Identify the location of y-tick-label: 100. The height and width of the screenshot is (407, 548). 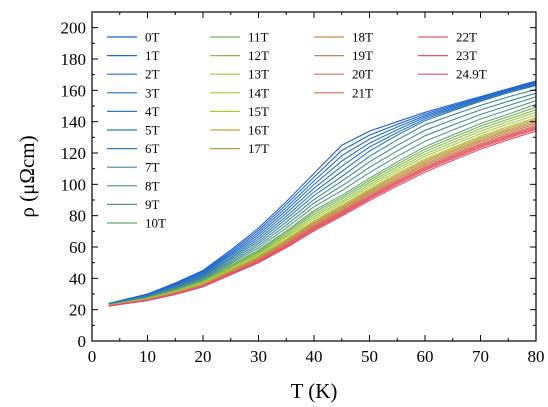
(74, 184).